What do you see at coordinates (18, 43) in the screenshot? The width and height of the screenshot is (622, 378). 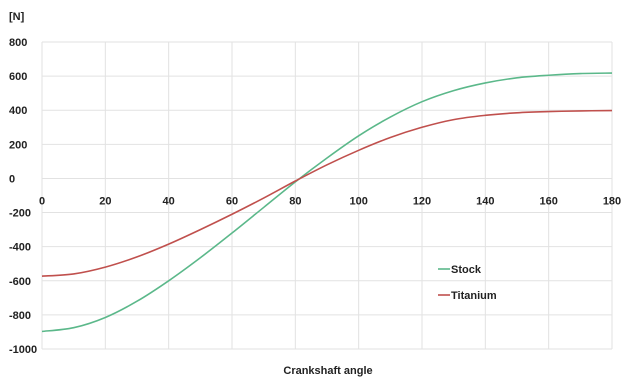 I see `y-tick-label: 800` at bounding box center [18, 43].